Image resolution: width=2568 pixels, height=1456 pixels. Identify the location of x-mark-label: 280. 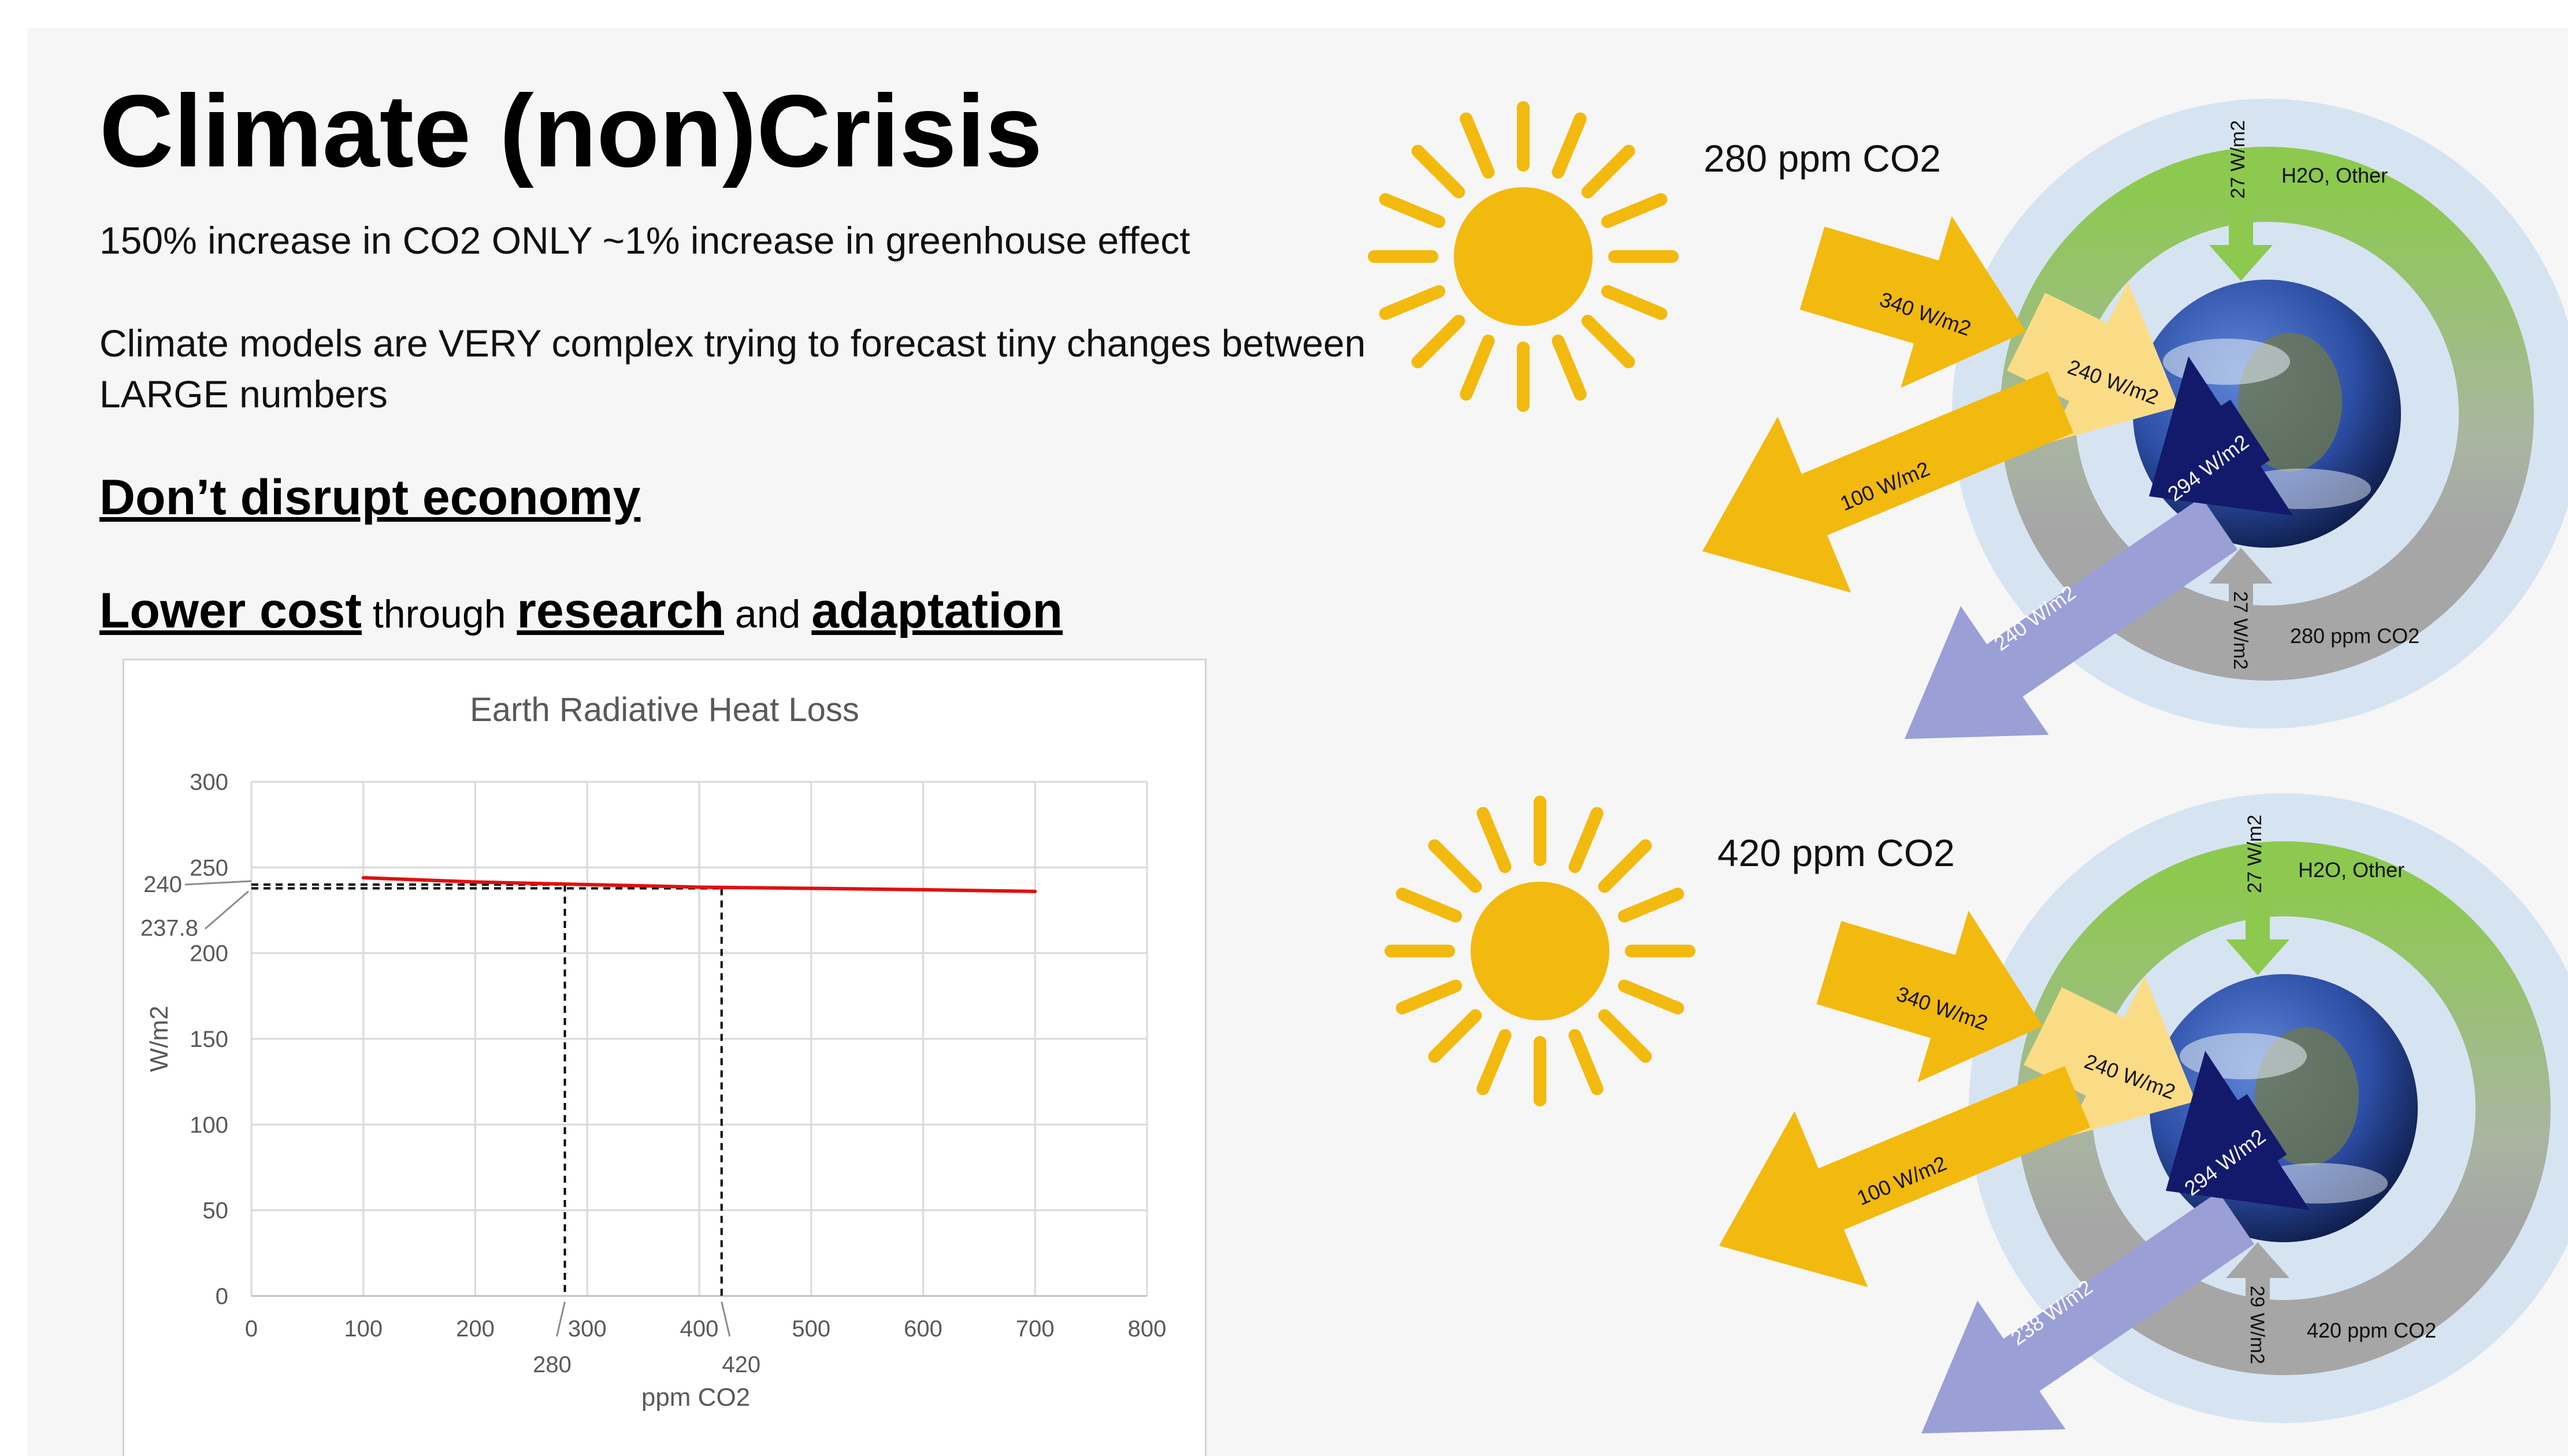
(552, 1364).